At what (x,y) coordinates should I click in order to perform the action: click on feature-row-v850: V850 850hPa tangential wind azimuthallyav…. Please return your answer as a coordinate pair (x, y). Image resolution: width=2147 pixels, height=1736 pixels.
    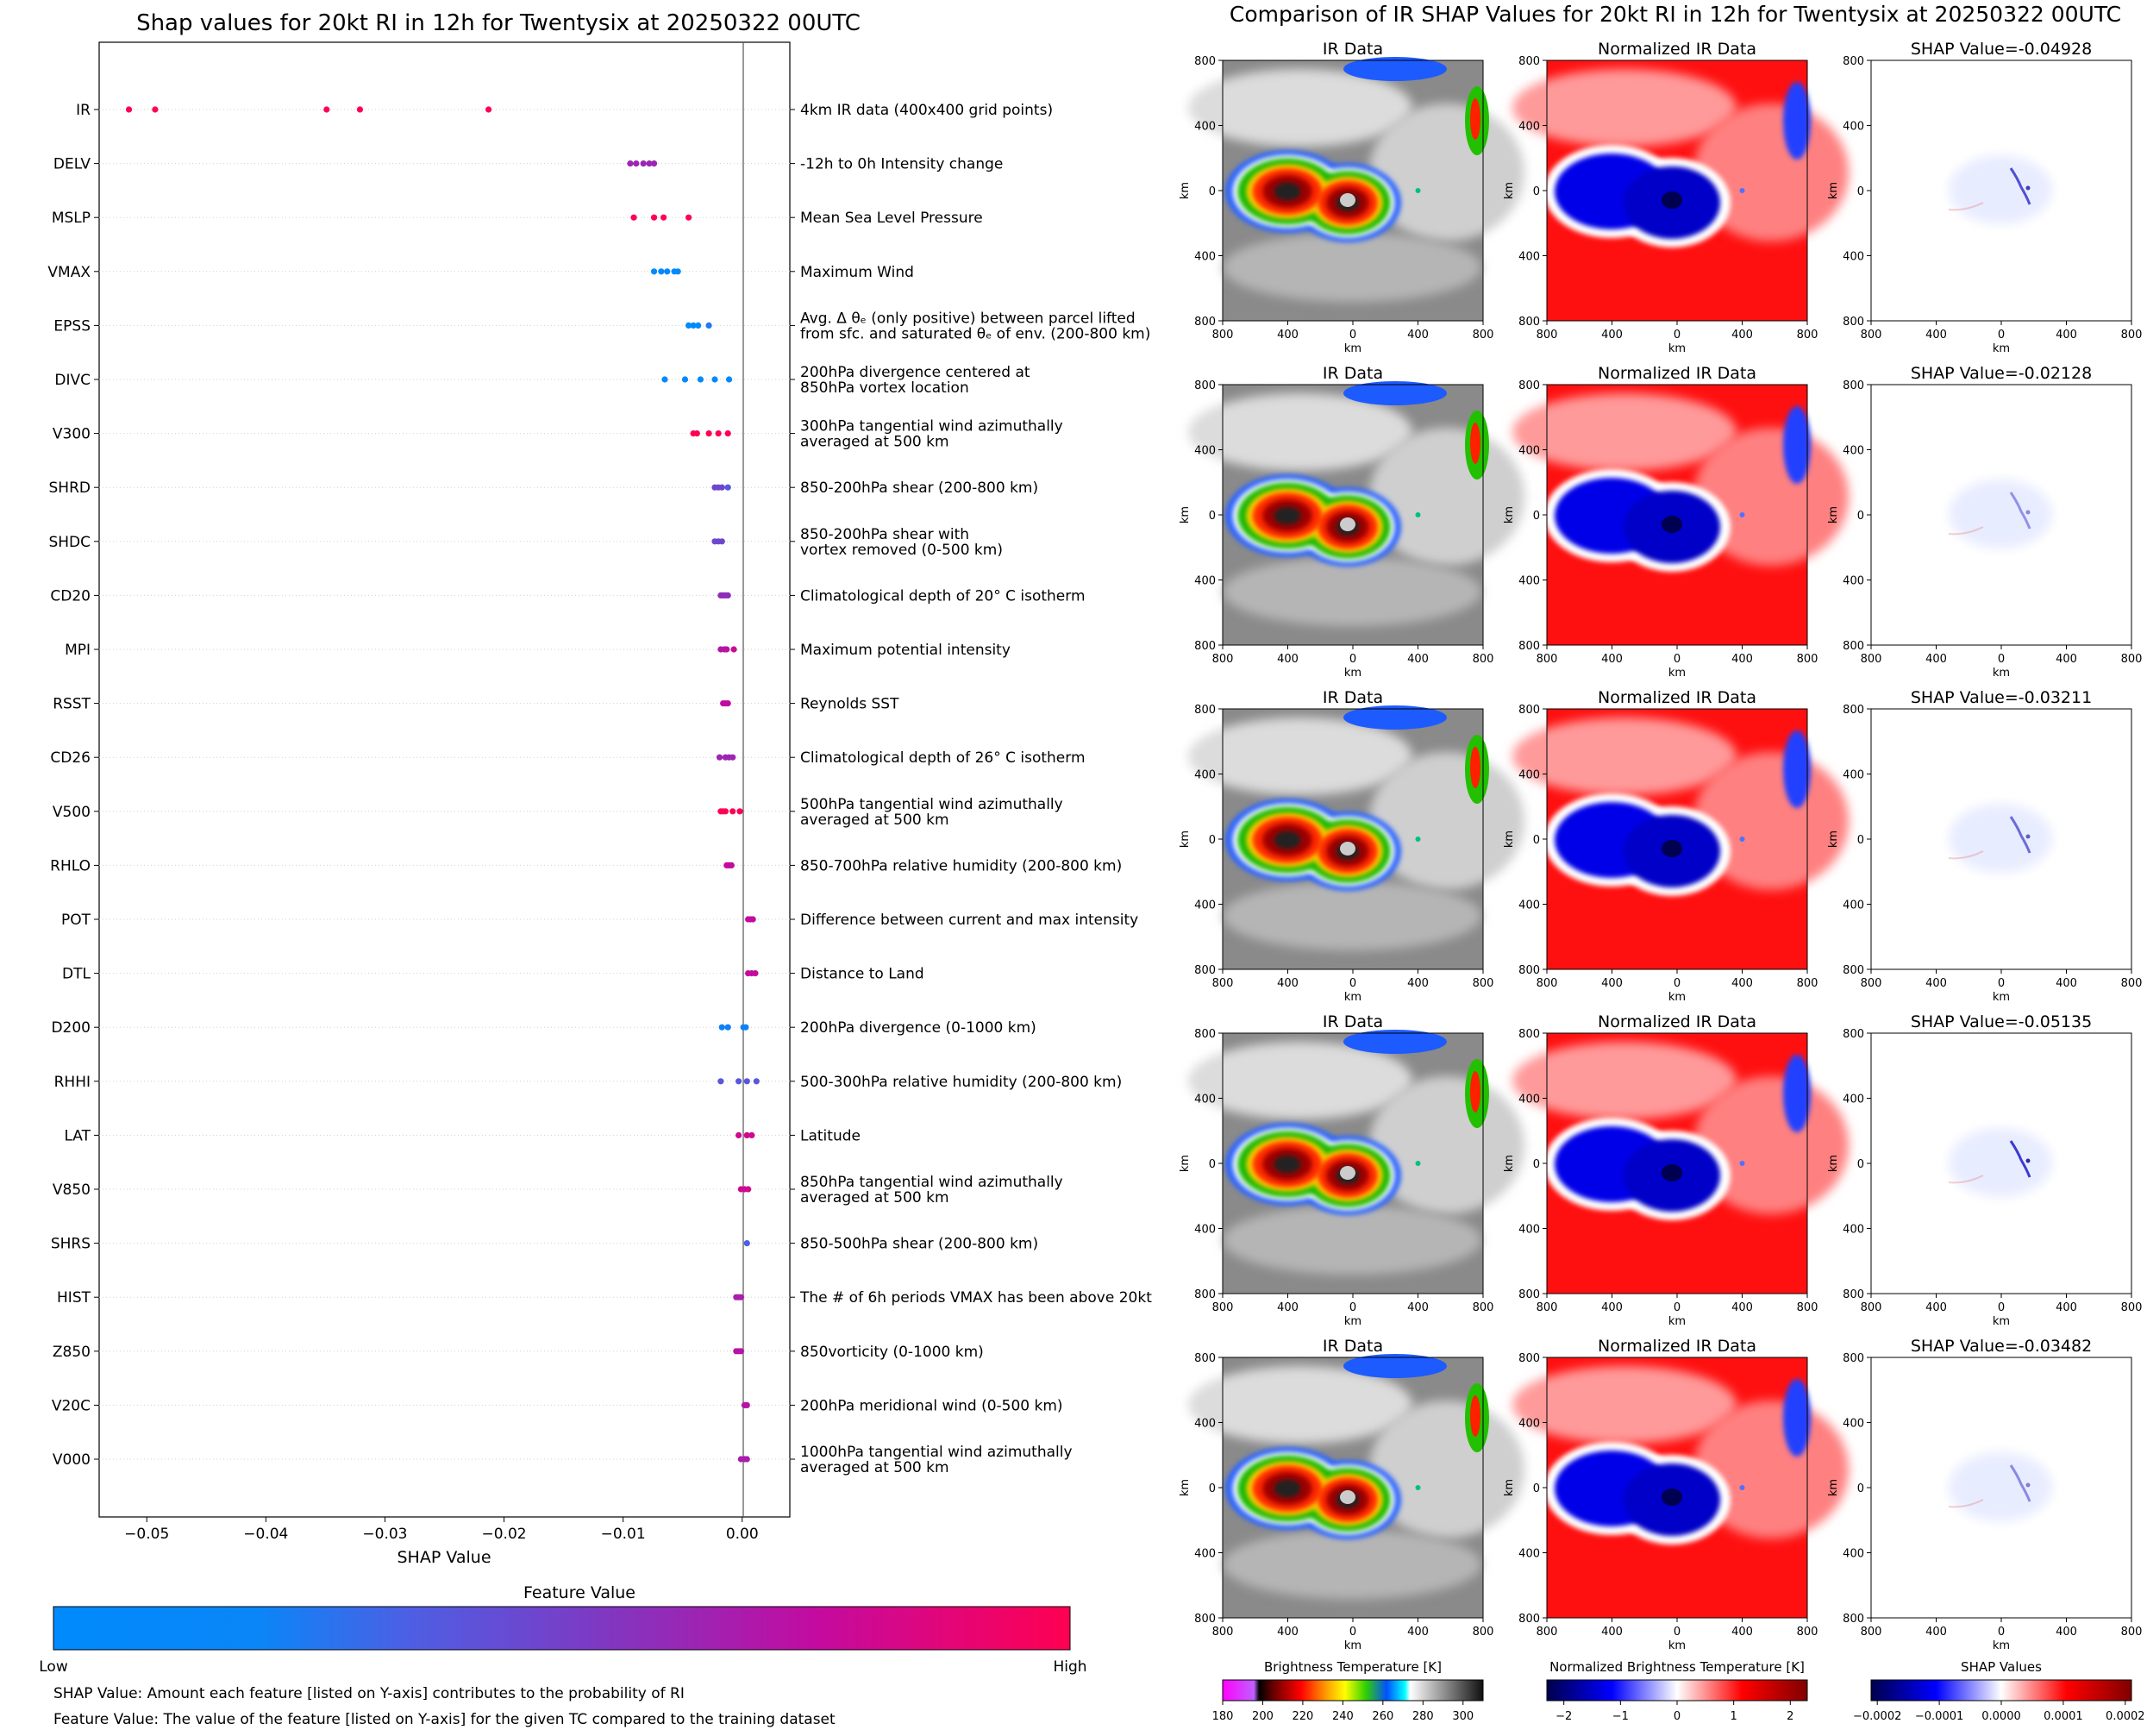
    Looking at the image, I should click on (558, 1190).